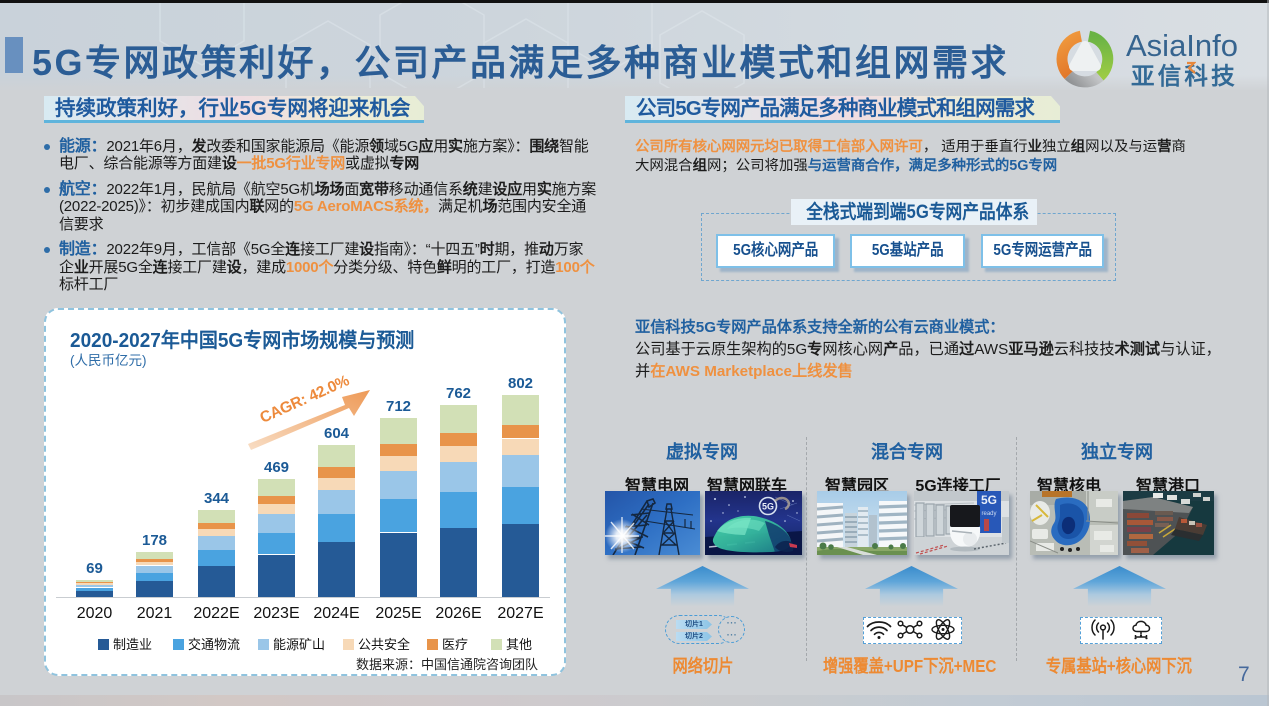 Image resolution: width=1269 pixels, height=706 pixels. I want to click on svg-text: ready, so click(988, 514).